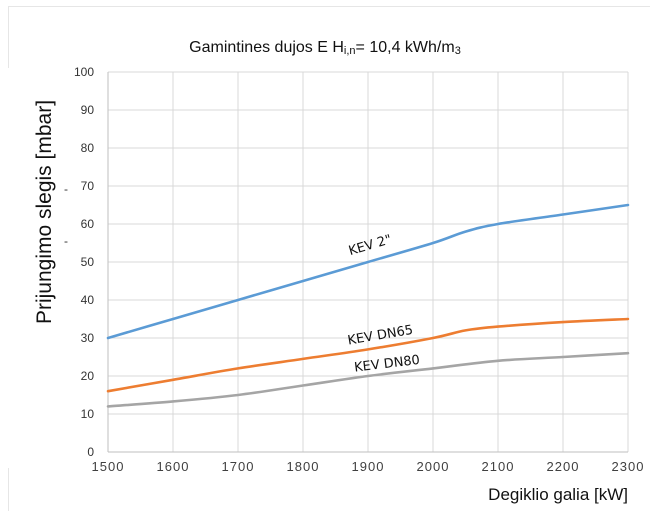 Image resolution: width=650 pixels, height=511 pixels. Describe the element at coordinates (88, 300) in the screenshot. I see `y-tick-label: 40` at that location.